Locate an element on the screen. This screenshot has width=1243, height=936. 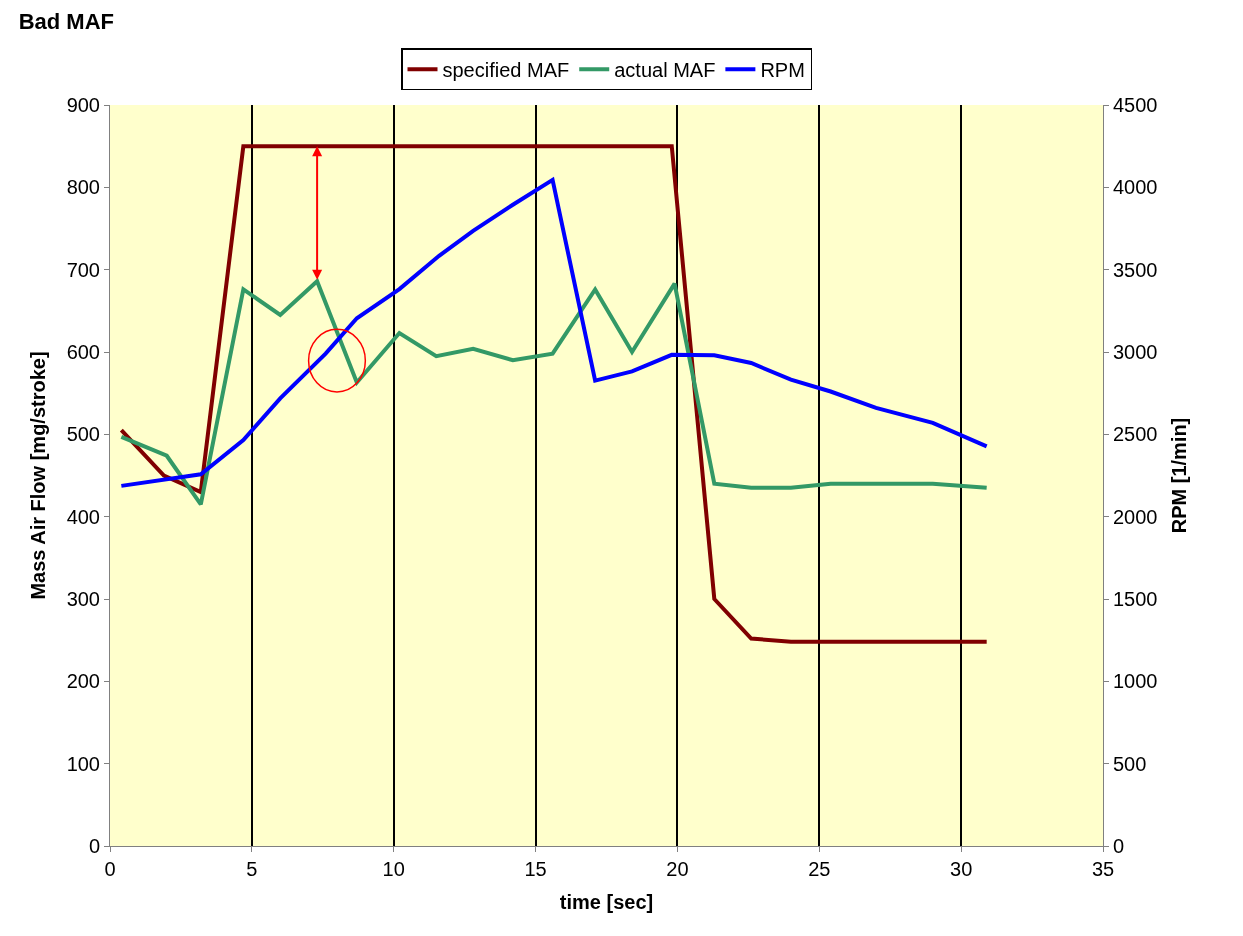
y2-tick-label: 1500 is located at coordinates (1135, 599).